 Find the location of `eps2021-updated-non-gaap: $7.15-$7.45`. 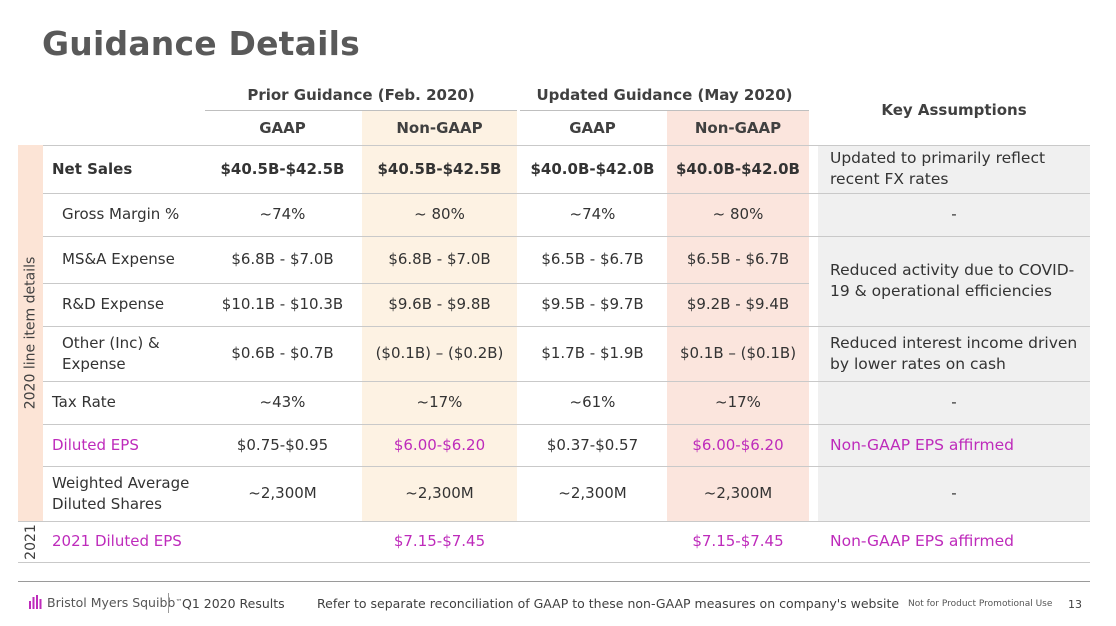

eps2021-updated-non-gaap: $7.15-$7.45 is located at coordinates (738, 541).